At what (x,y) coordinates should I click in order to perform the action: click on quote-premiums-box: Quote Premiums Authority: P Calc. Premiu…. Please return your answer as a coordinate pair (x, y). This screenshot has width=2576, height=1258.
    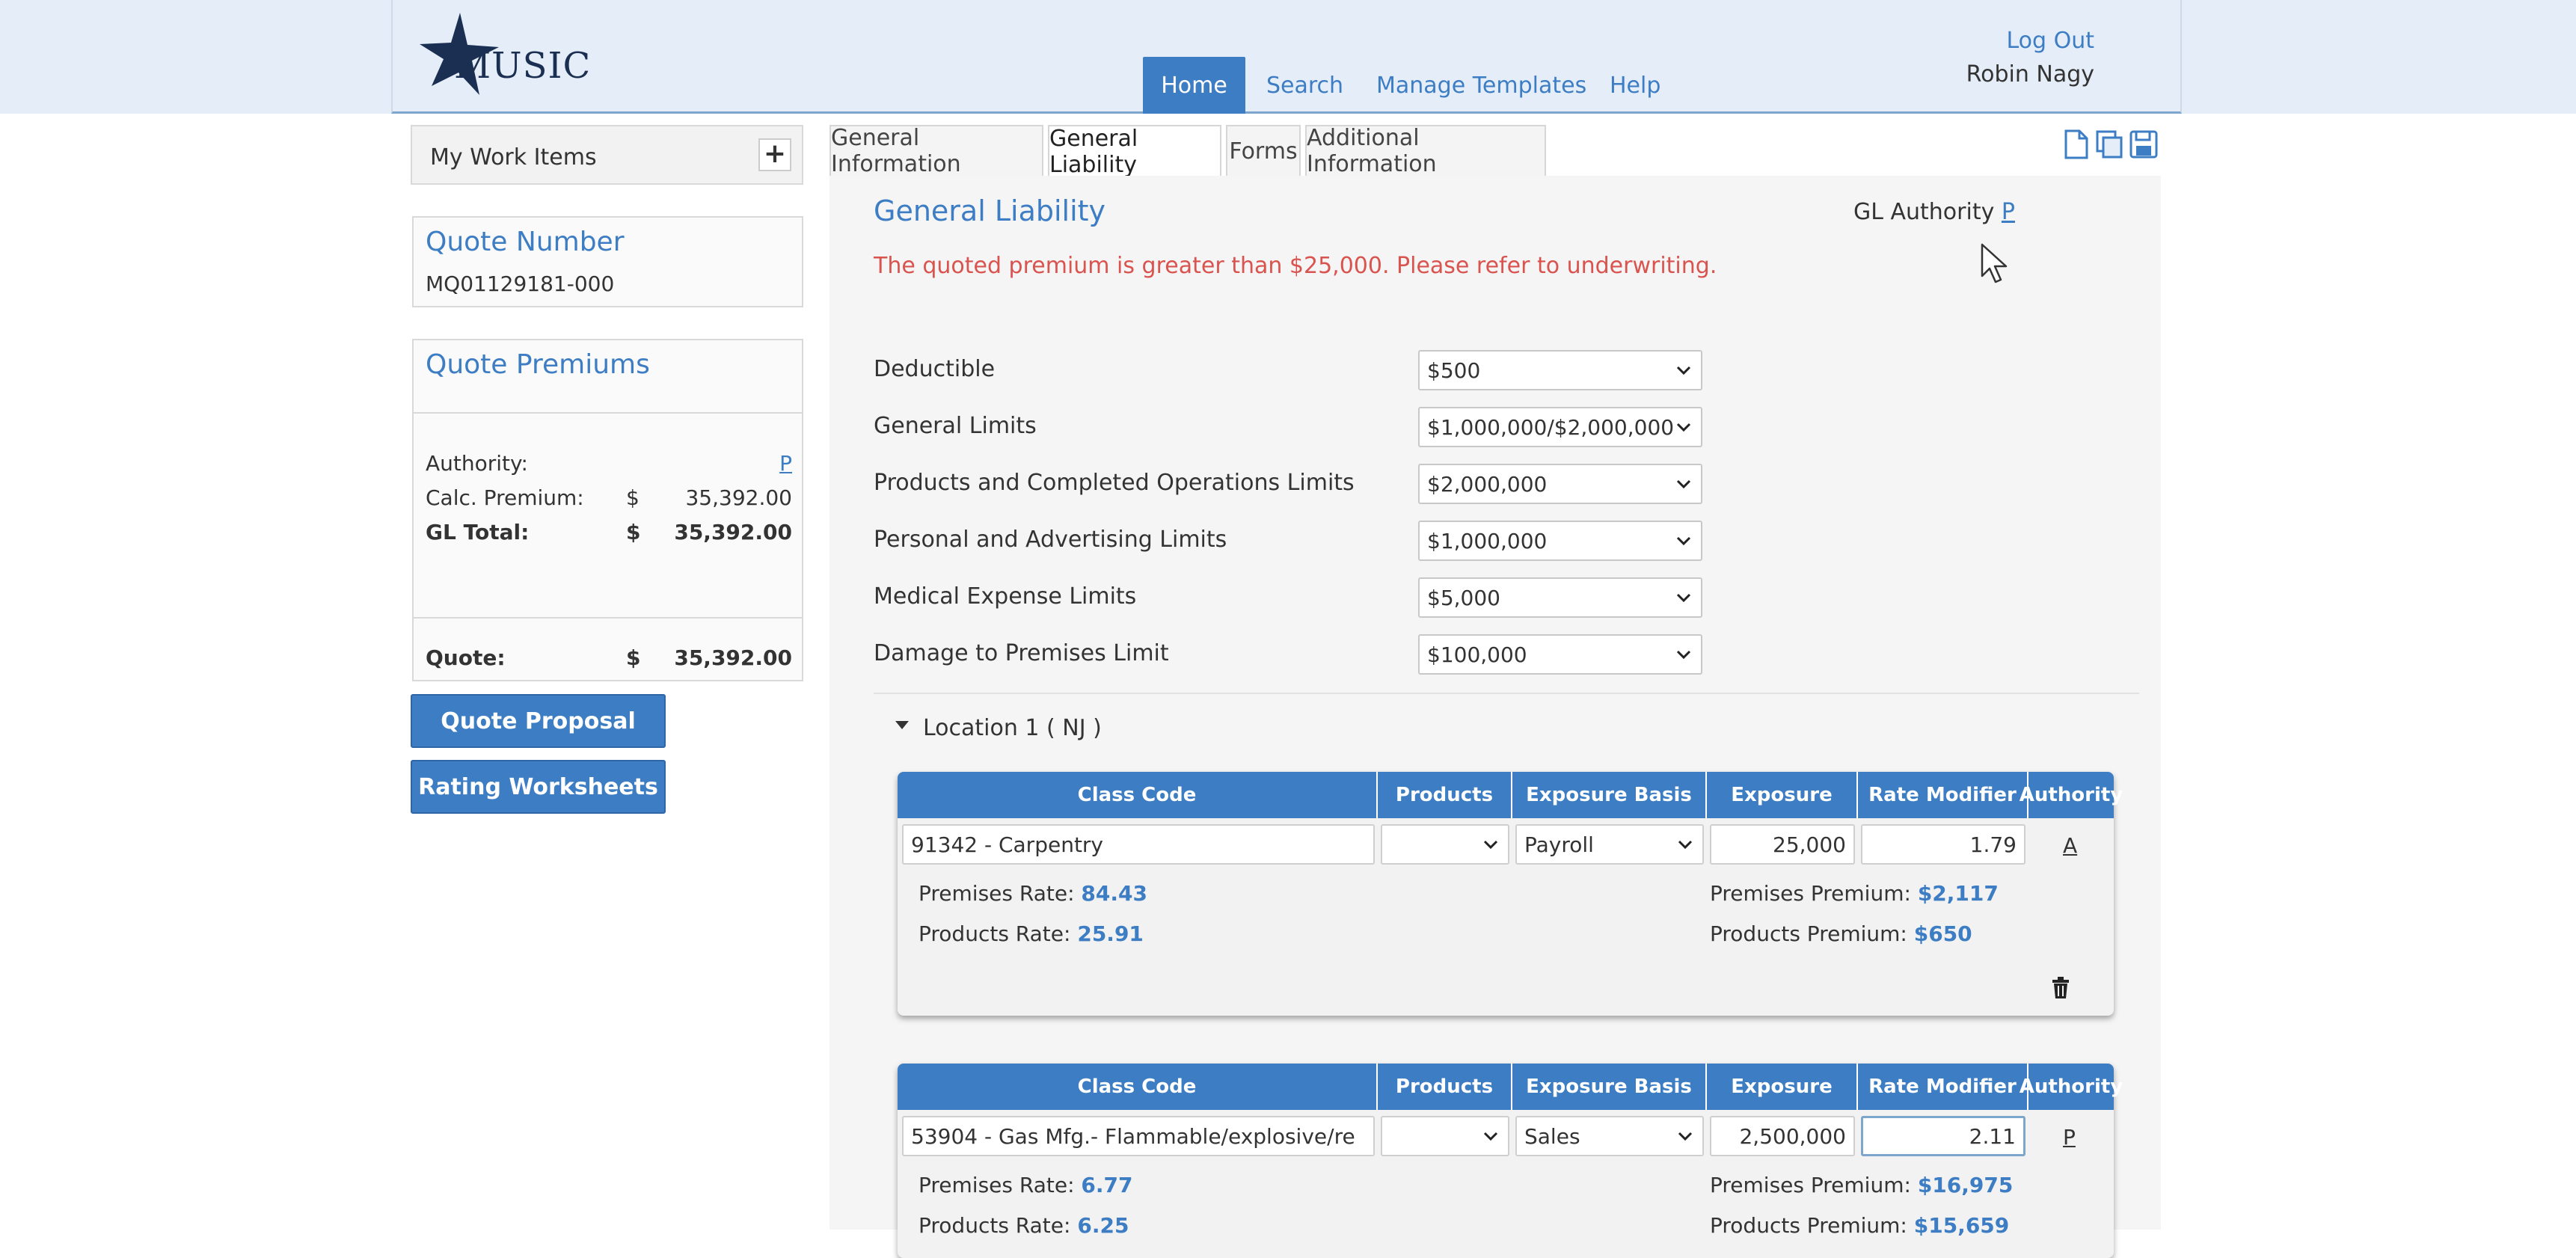
    Looking at the image, I should click on (607, 510).